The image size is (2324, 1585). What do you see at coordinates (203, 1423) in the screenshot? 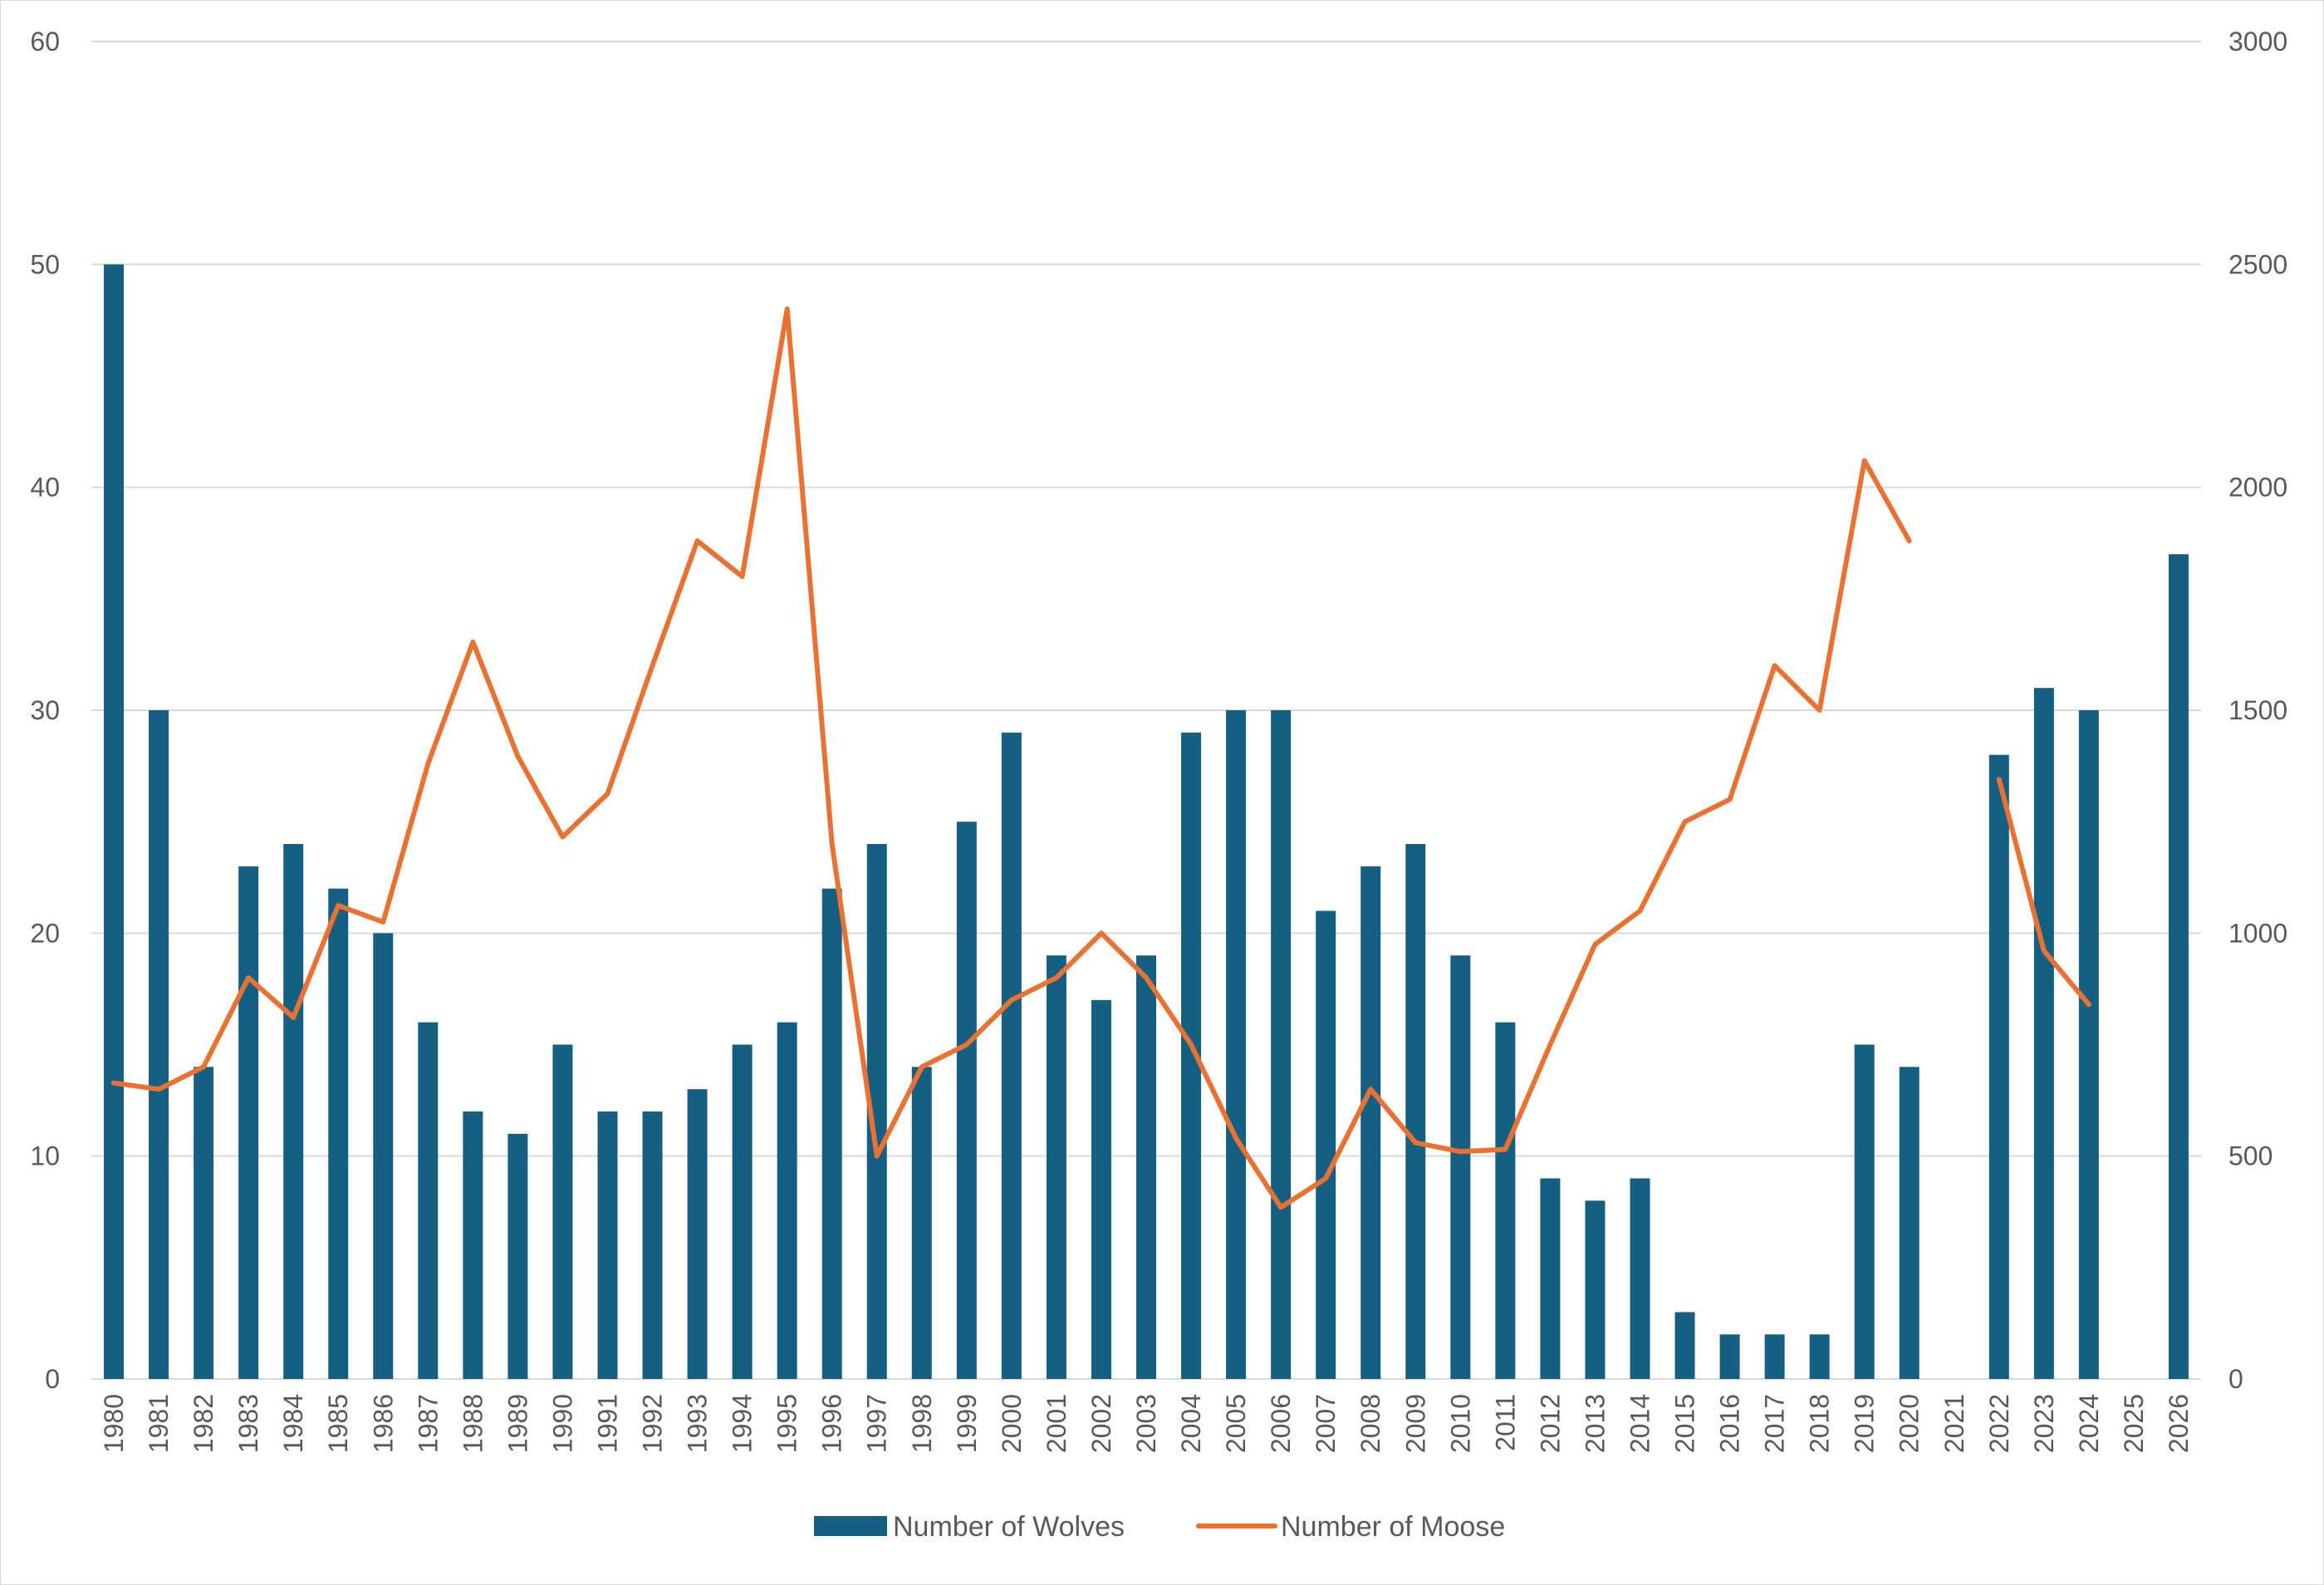
I see `x-tick-label: 1982` at bounding box center [203, 1423].